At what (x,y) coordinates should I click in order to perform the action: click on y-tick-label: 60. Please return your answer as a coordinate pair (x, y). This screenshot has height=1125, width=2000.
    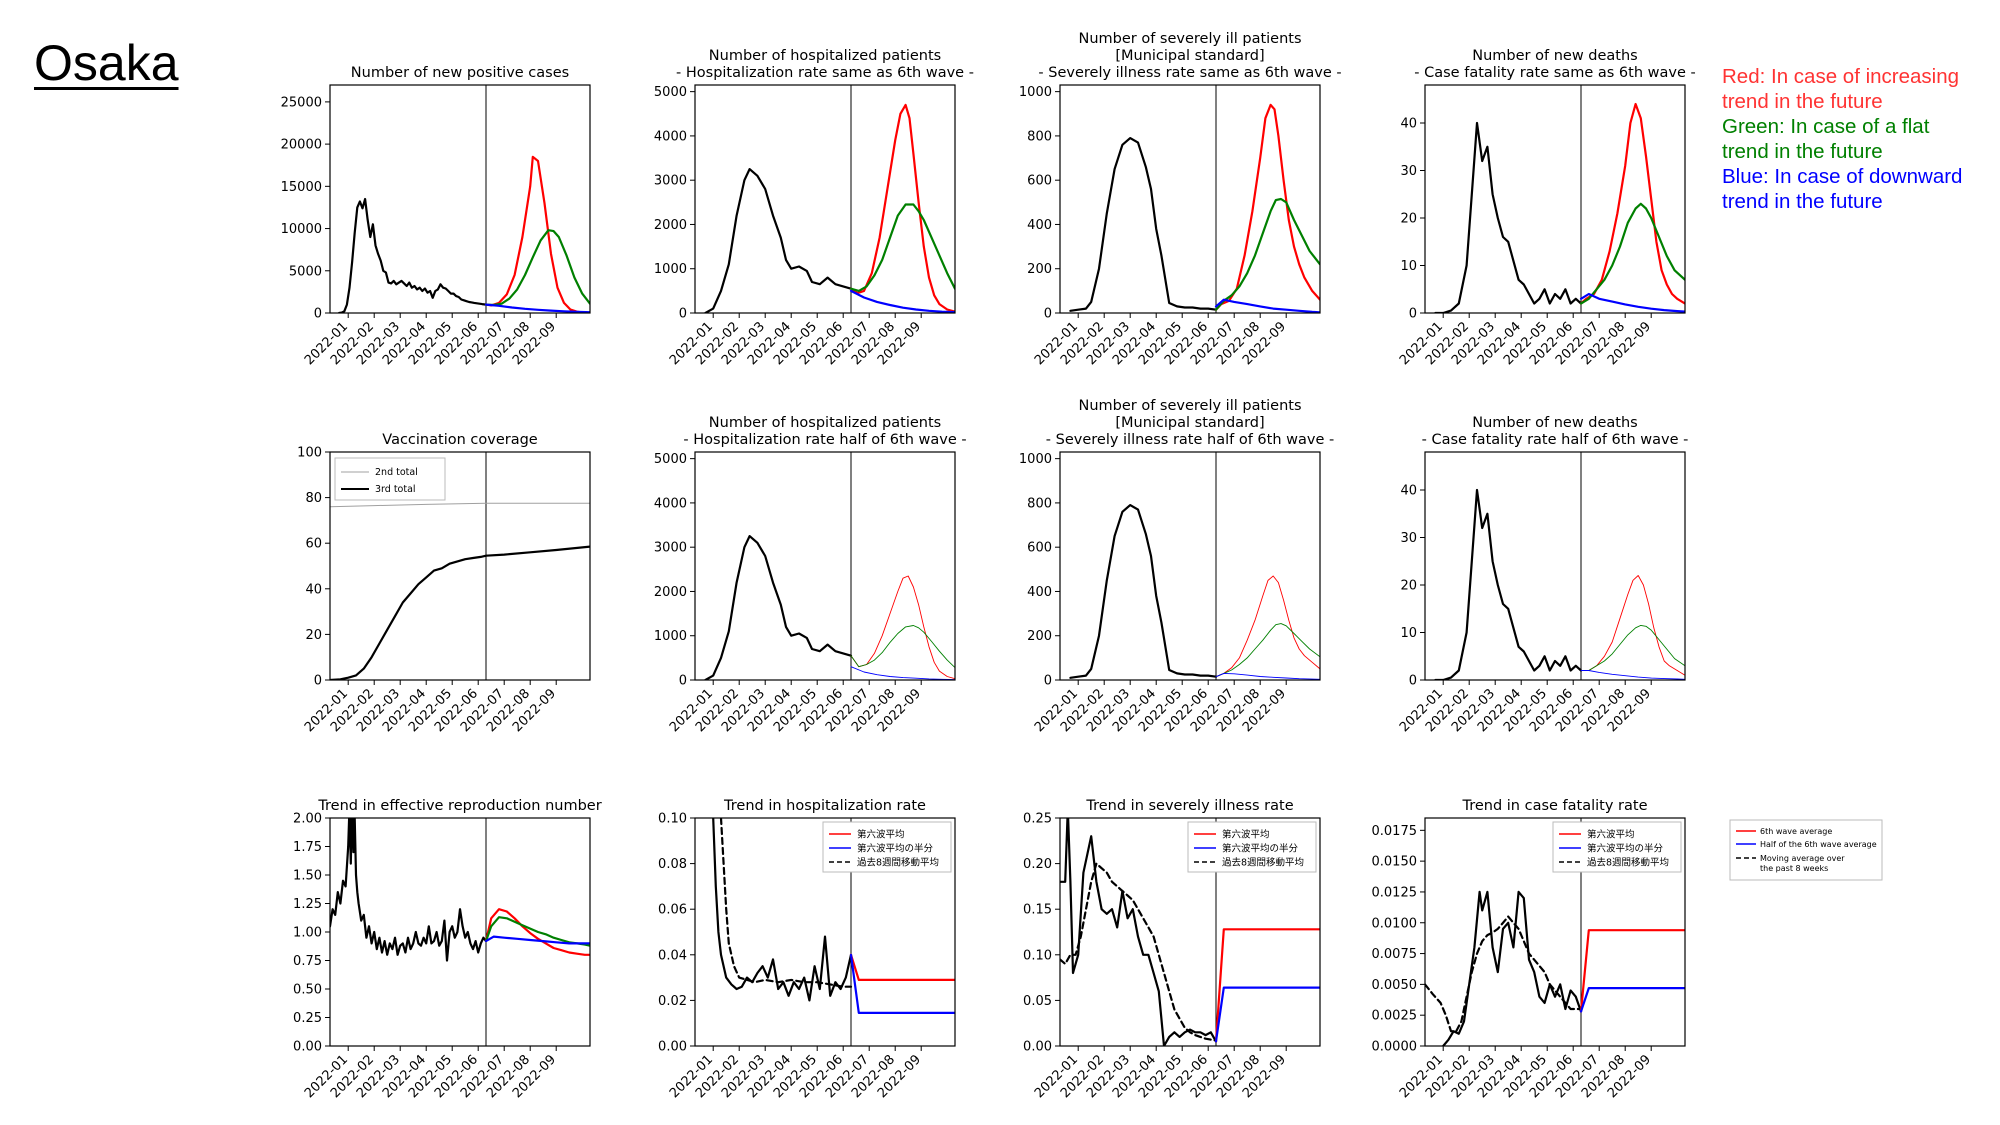
    Looking at the image, I should click on (313, 544).